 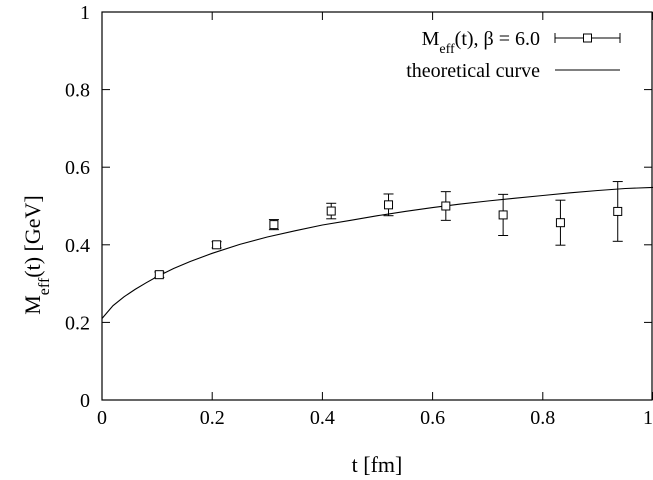 What do you see at coordinates (542, 418) in the screenshot?
I see `x-tick-label-4: 0.8` at bounding box center [542, 418].